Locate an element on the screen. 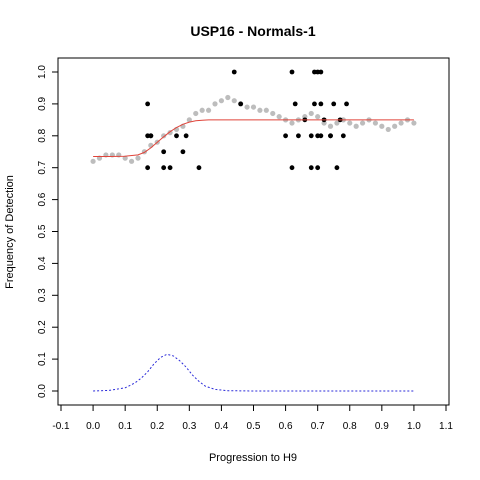 This screenshot has width=480, height=480. y-tick-label: 0.8 is located at coordinates (42, 135).